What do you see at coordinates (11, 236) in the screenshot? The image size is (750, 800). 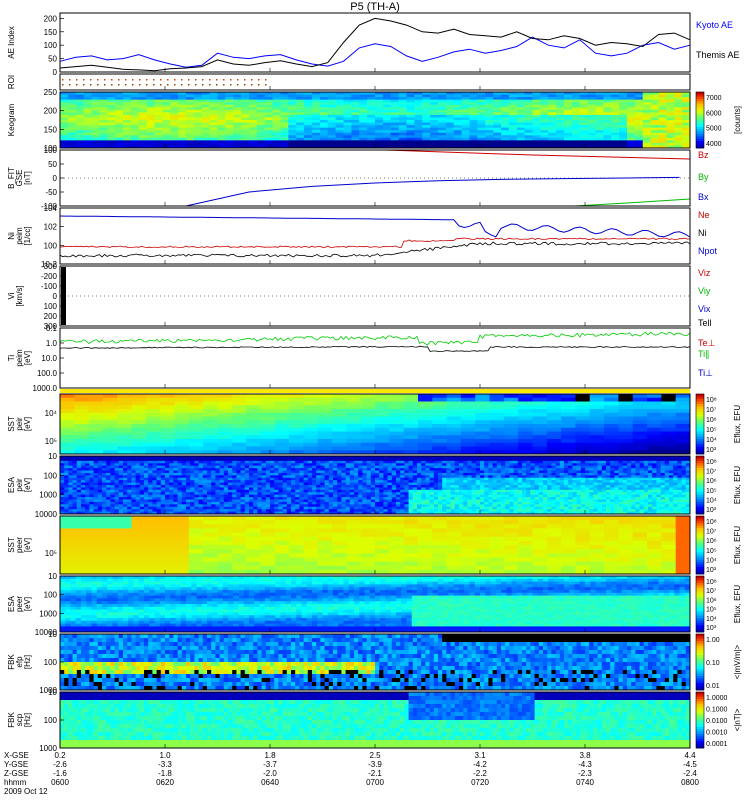 I see `y-axis-label-density: Ni` at bounding box center [11, 236].